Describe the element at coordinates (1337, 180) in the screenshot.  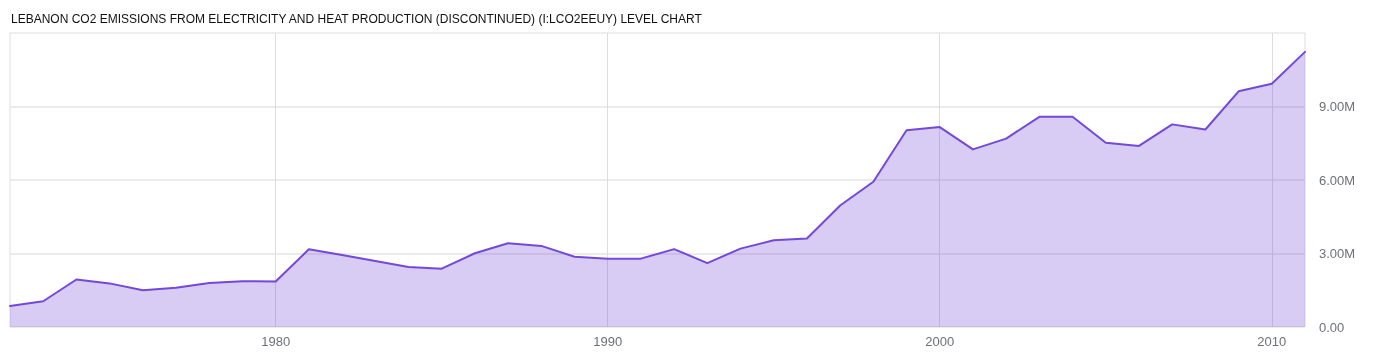
I see `y-tick-label: 6.00M` at that location.